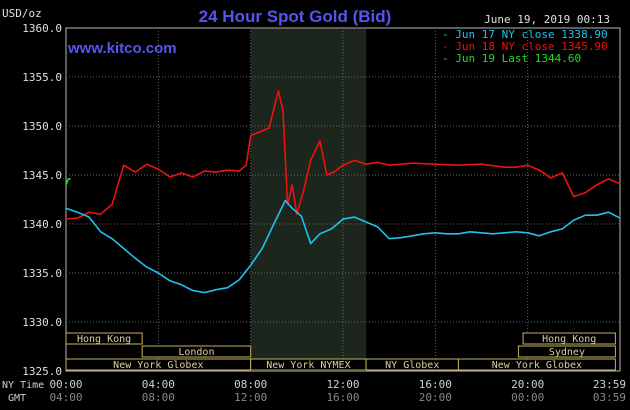 This screenshot has height=410, width=630. What do you see at coordinates (308, 365) in the screenshot?
I see `session-label: New York NYMEX` at bounding box center [308, 365].